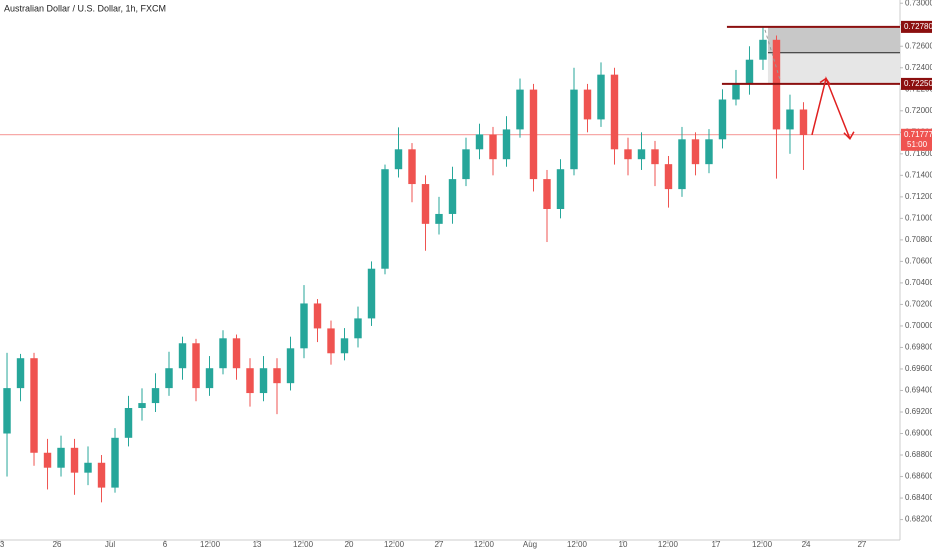 This screenshot has width=932, height=550. I want to click on y-tick-label: 0.70800, so click(918, 239).